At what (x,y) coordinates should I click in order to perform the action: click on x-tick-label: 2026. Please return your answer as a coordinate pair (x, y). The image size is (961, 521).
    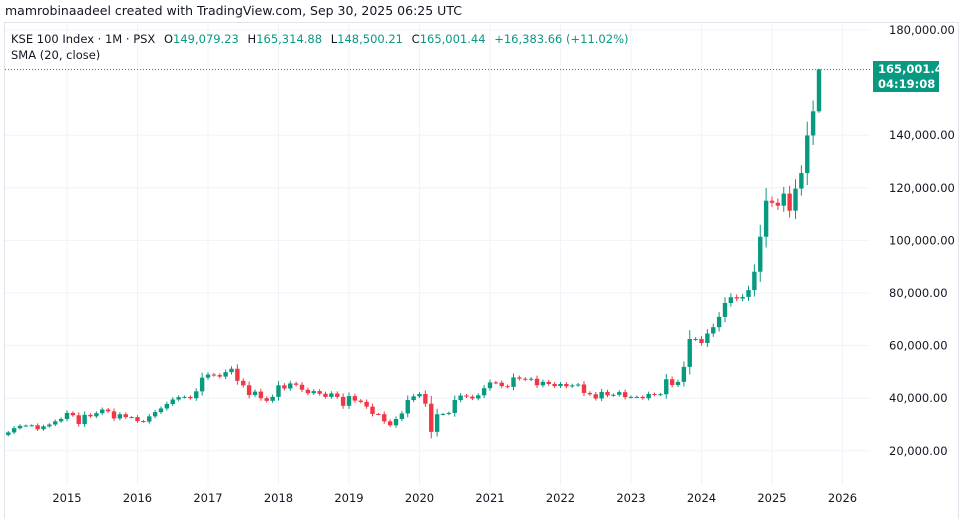
    Looking at the image, I should click on (842, 498).